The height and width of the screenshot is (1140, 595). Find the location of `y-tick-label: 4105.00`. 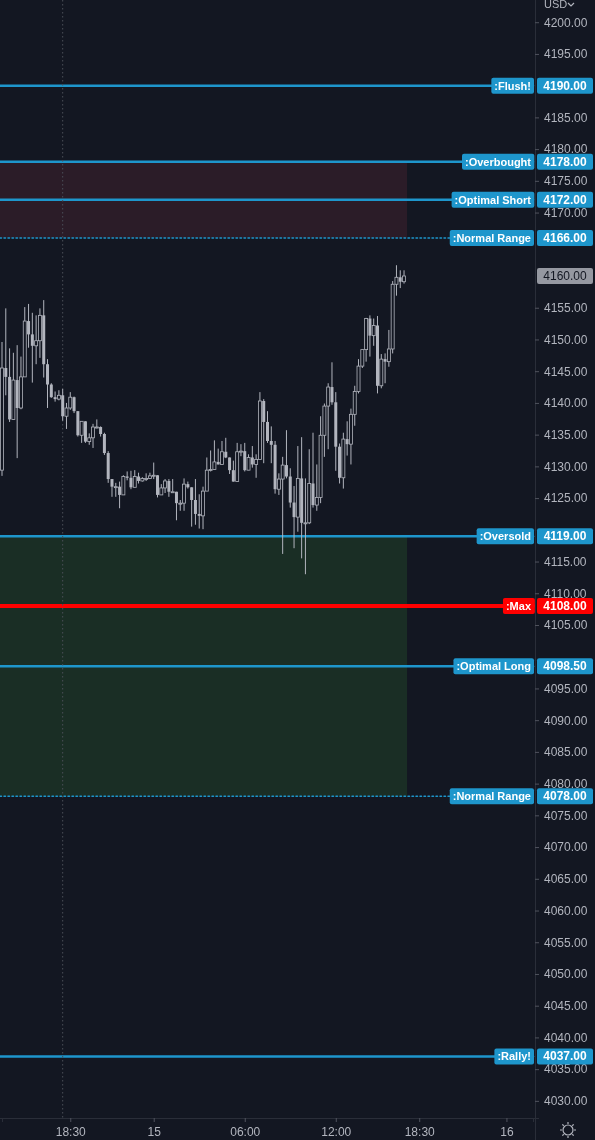

y-tick-label: 4105.00 is located at coordinates (566, 625).